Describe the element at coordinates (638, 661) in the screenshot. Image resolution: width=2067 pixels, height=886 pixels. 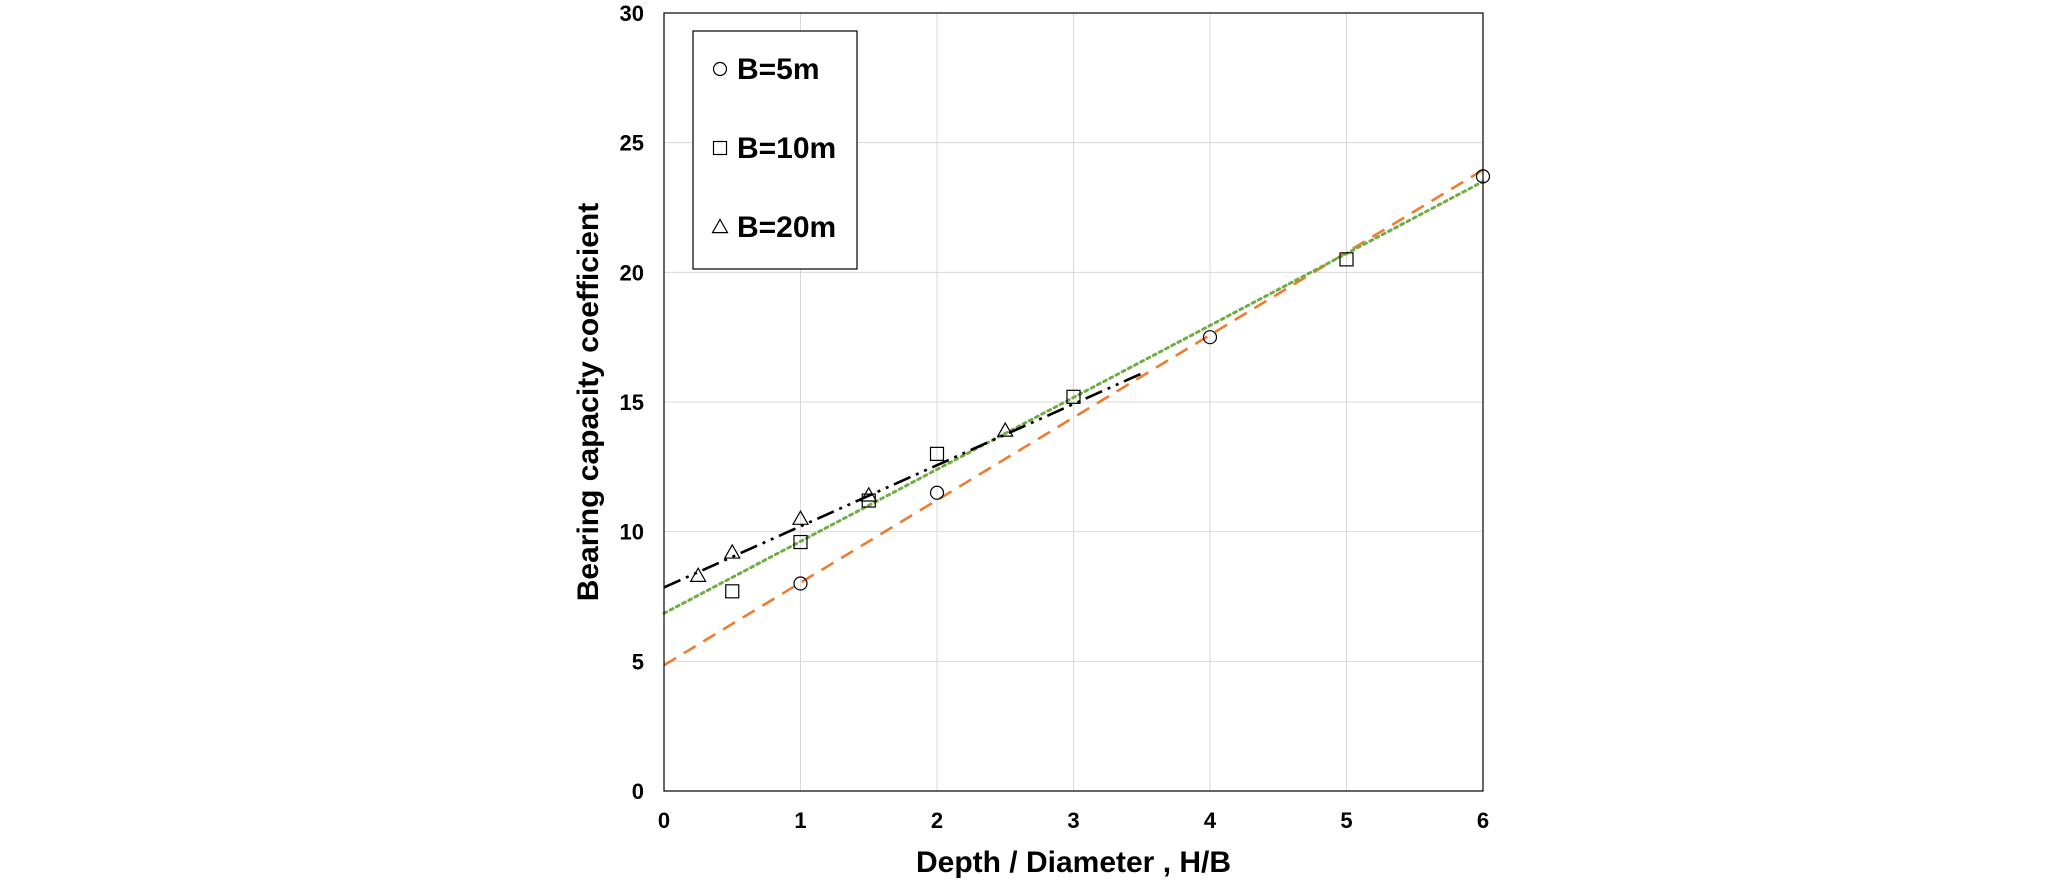
I see `y-tick-label: 5` at that location.